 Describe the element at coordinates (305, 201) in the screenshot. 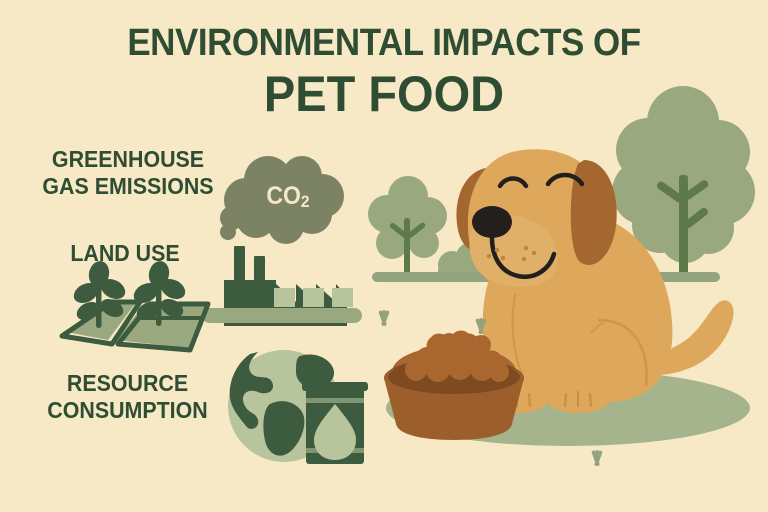

I see `co2-label-subscript: 2` at that location.